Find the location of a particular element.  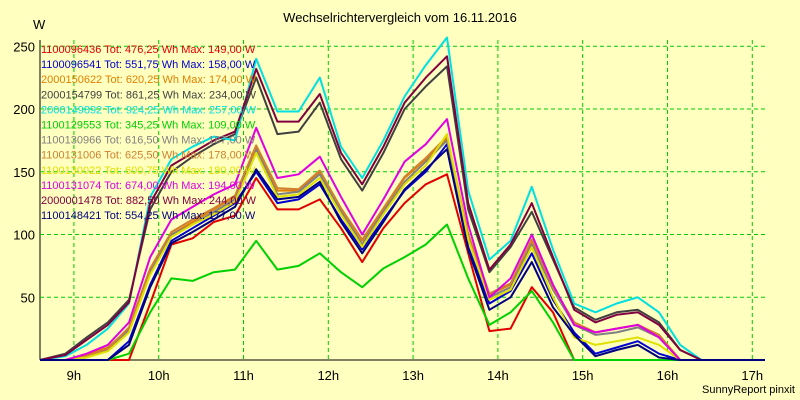

x-tick-label: 12h is located at coordinates (328, 375).